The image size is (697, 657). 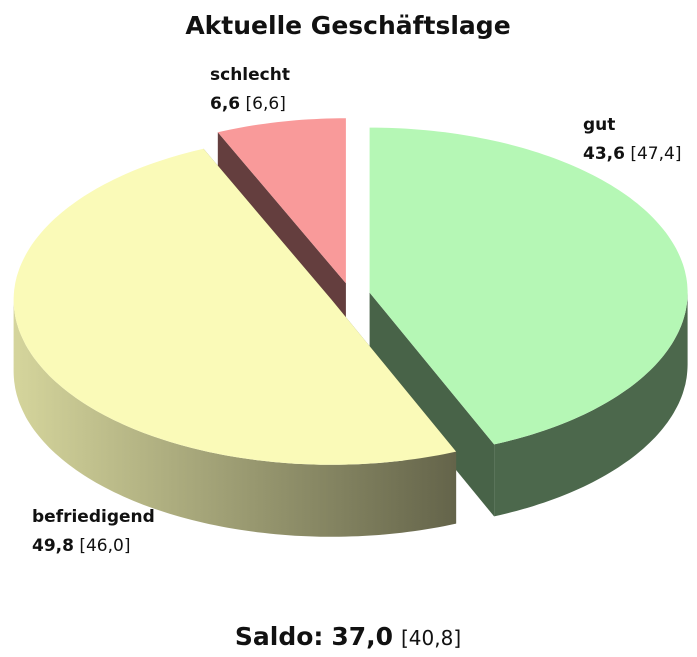 I want to click on saldo-label: Saldo:, so click(x=279, y=636).